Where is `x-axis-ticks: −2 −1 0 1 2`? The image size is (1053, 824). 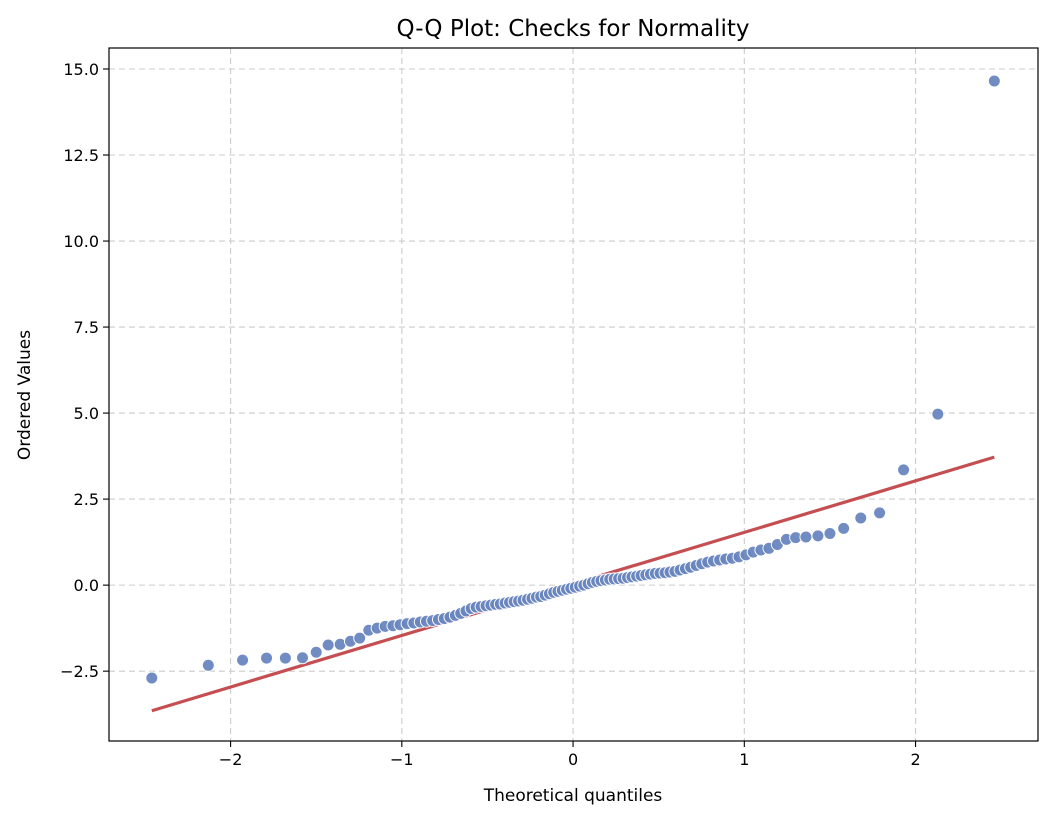 x-axis-ticks: −2 −1 0 1 2 is located at coordinates (570, 755).